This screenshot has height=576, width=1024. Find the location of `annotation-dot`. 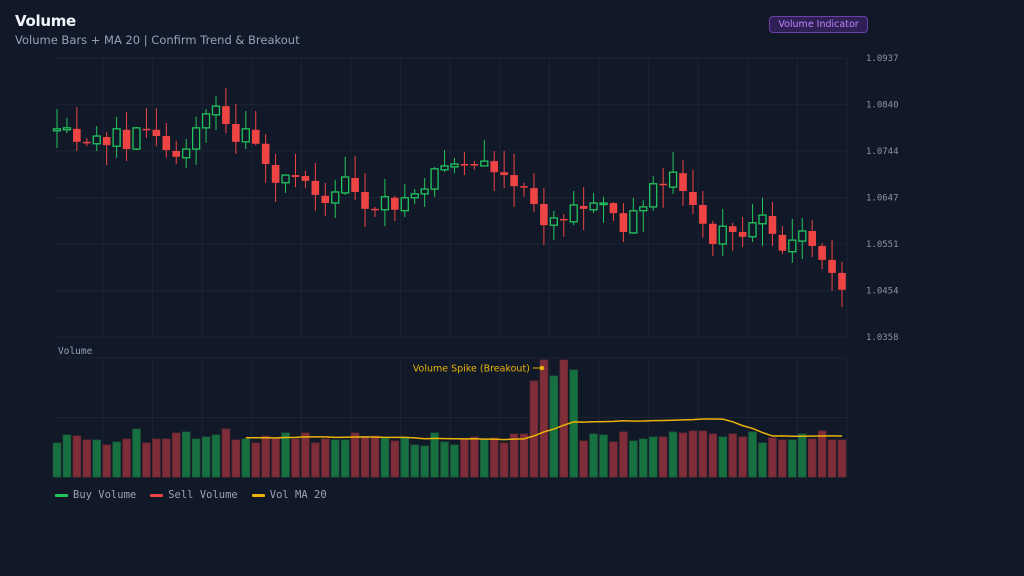

annotation-dot is located at coordinates (542, 368).